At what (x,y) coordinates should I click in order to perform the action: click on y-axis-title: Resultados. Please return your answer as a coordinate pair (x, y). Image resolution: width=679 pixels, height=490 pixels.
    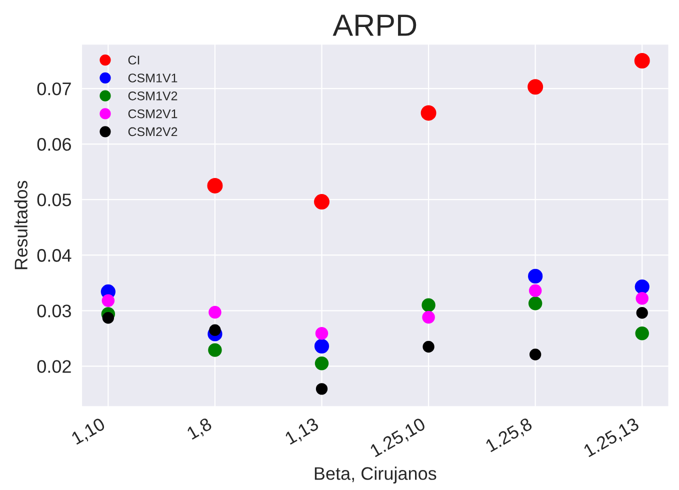
    Looking at the image, I should click on (21, 225).